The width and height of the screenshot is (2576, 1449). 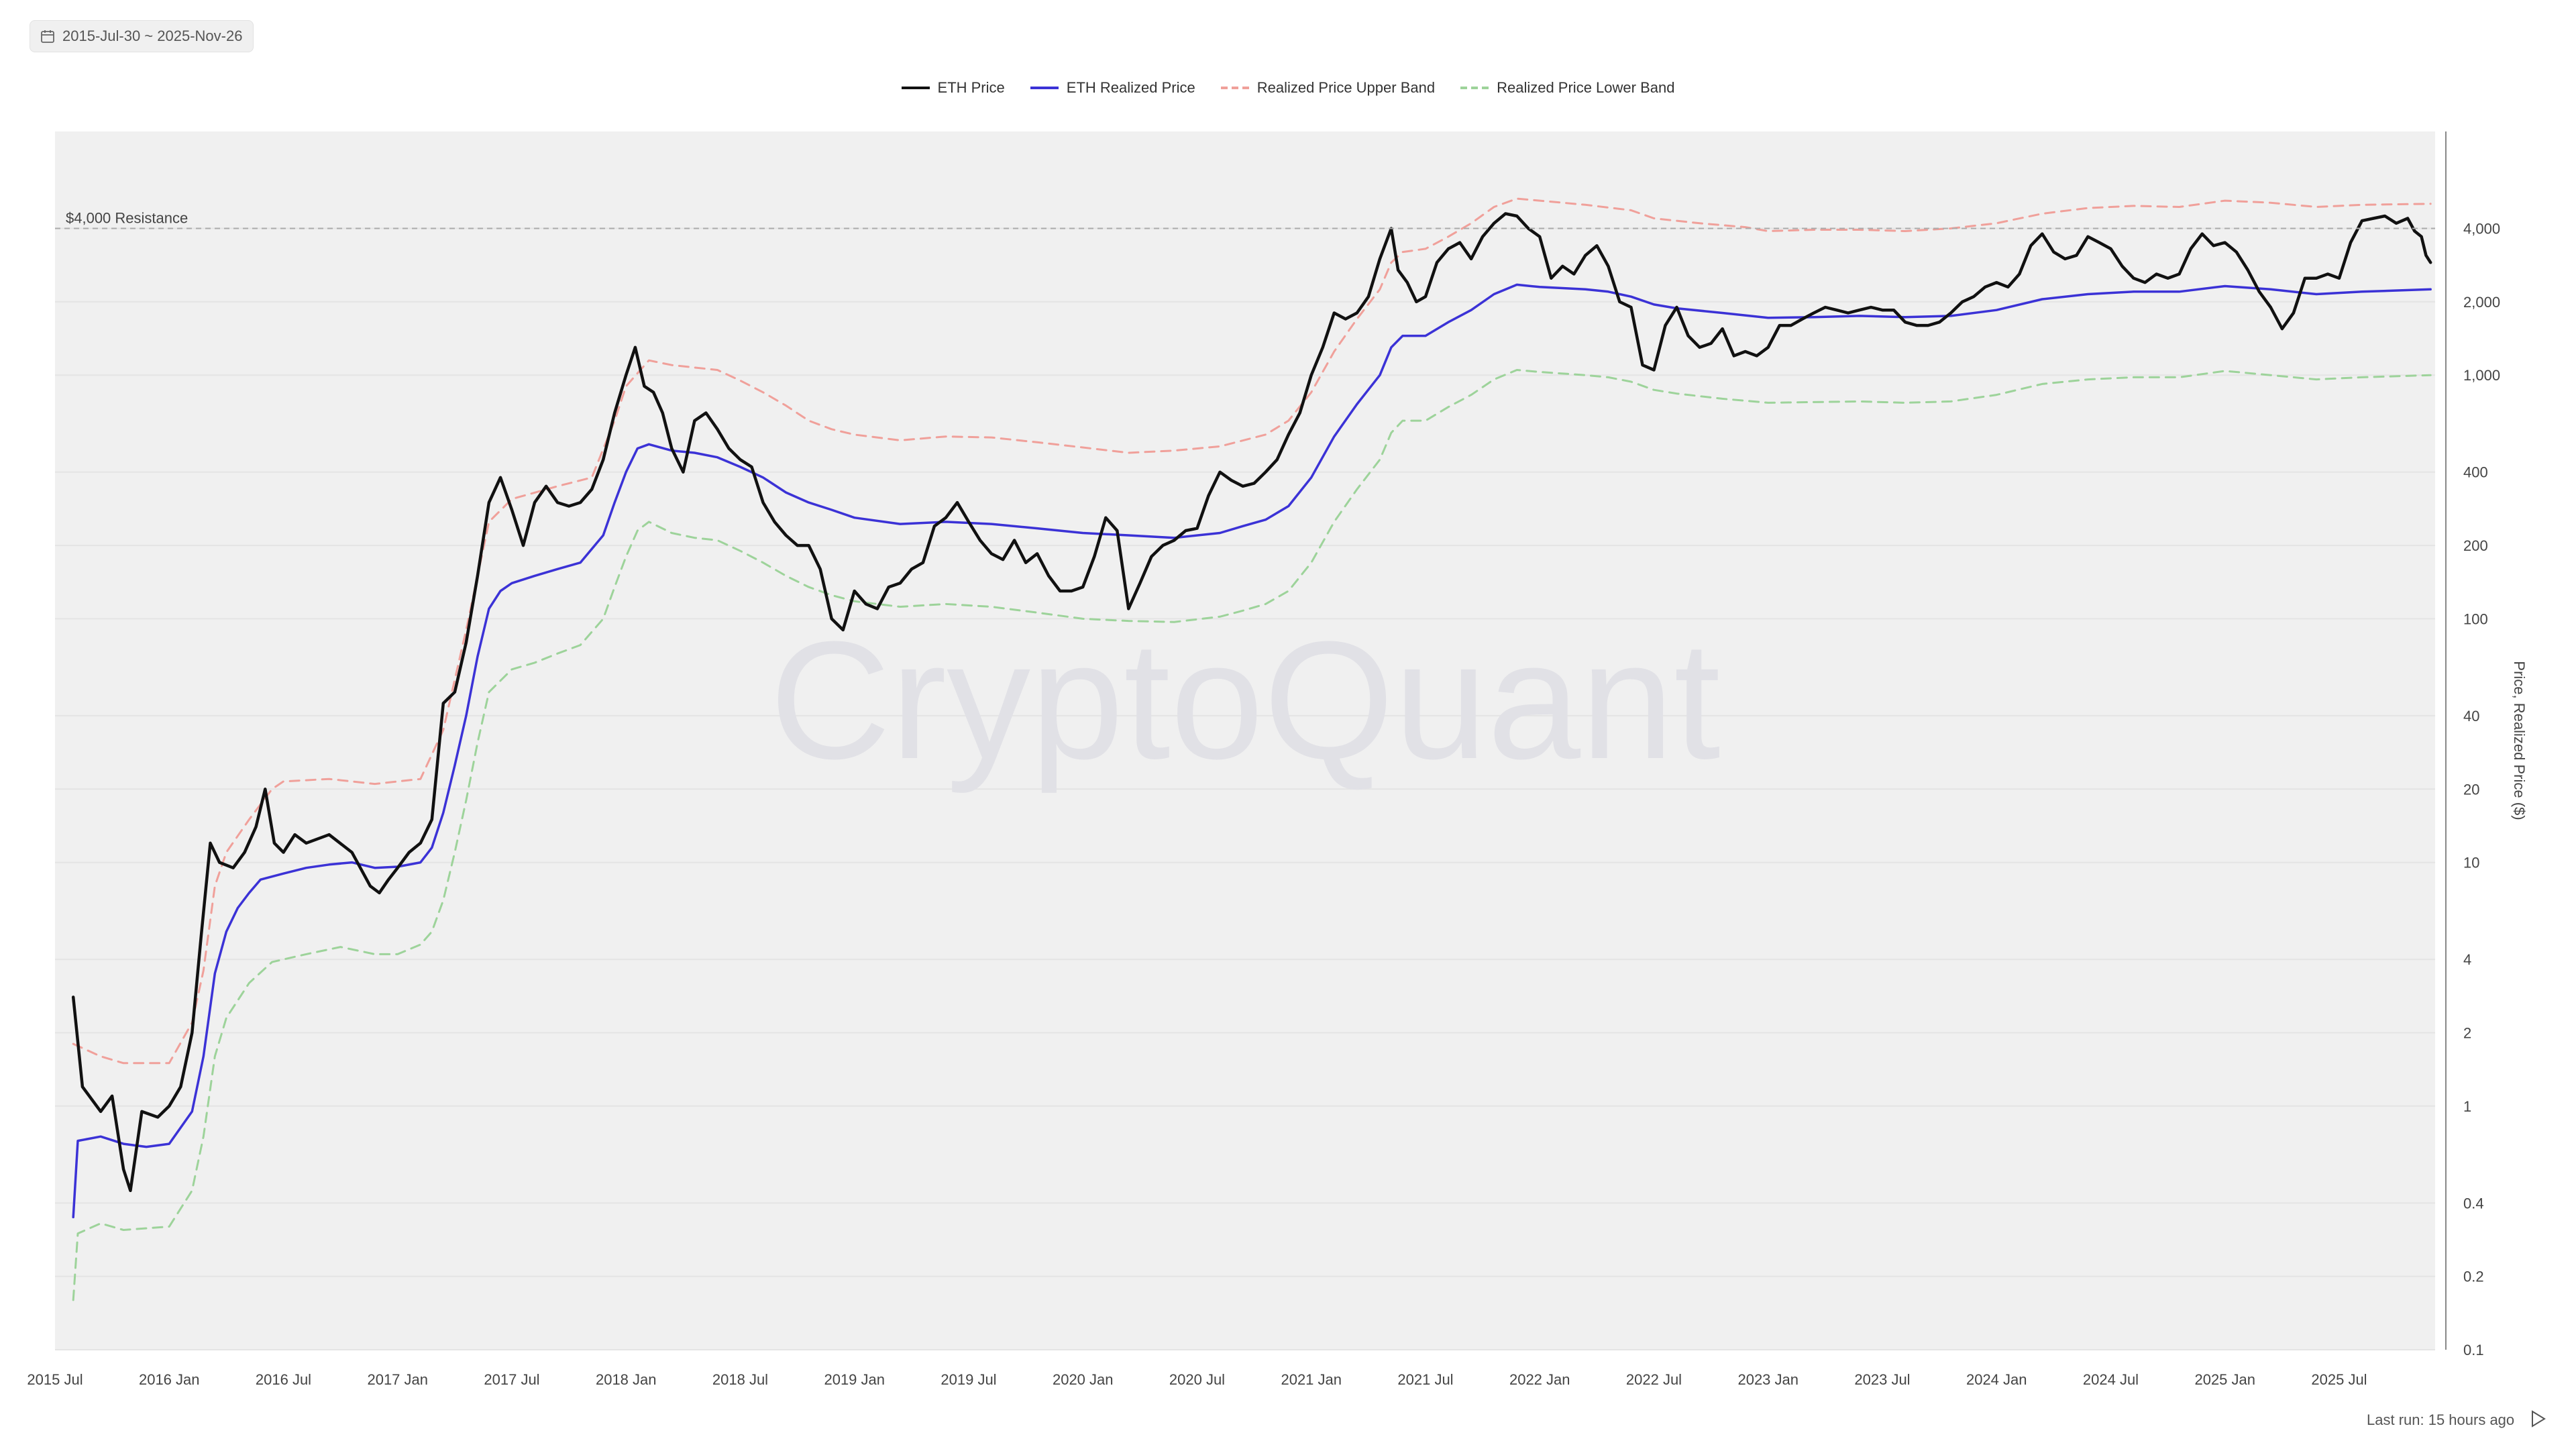 What do you see at coordinates (2475, 618) in the screenshot?
I see `y-tick-label: 100` at bounding box center [2475, 618].